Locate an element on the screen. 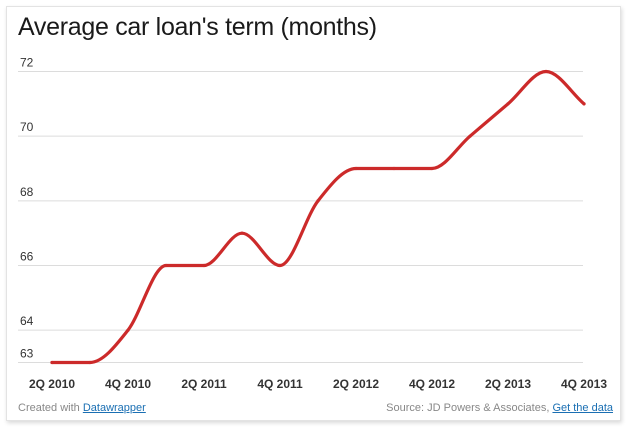  y-tick-label: 66 is located at coordinates (27, 257).